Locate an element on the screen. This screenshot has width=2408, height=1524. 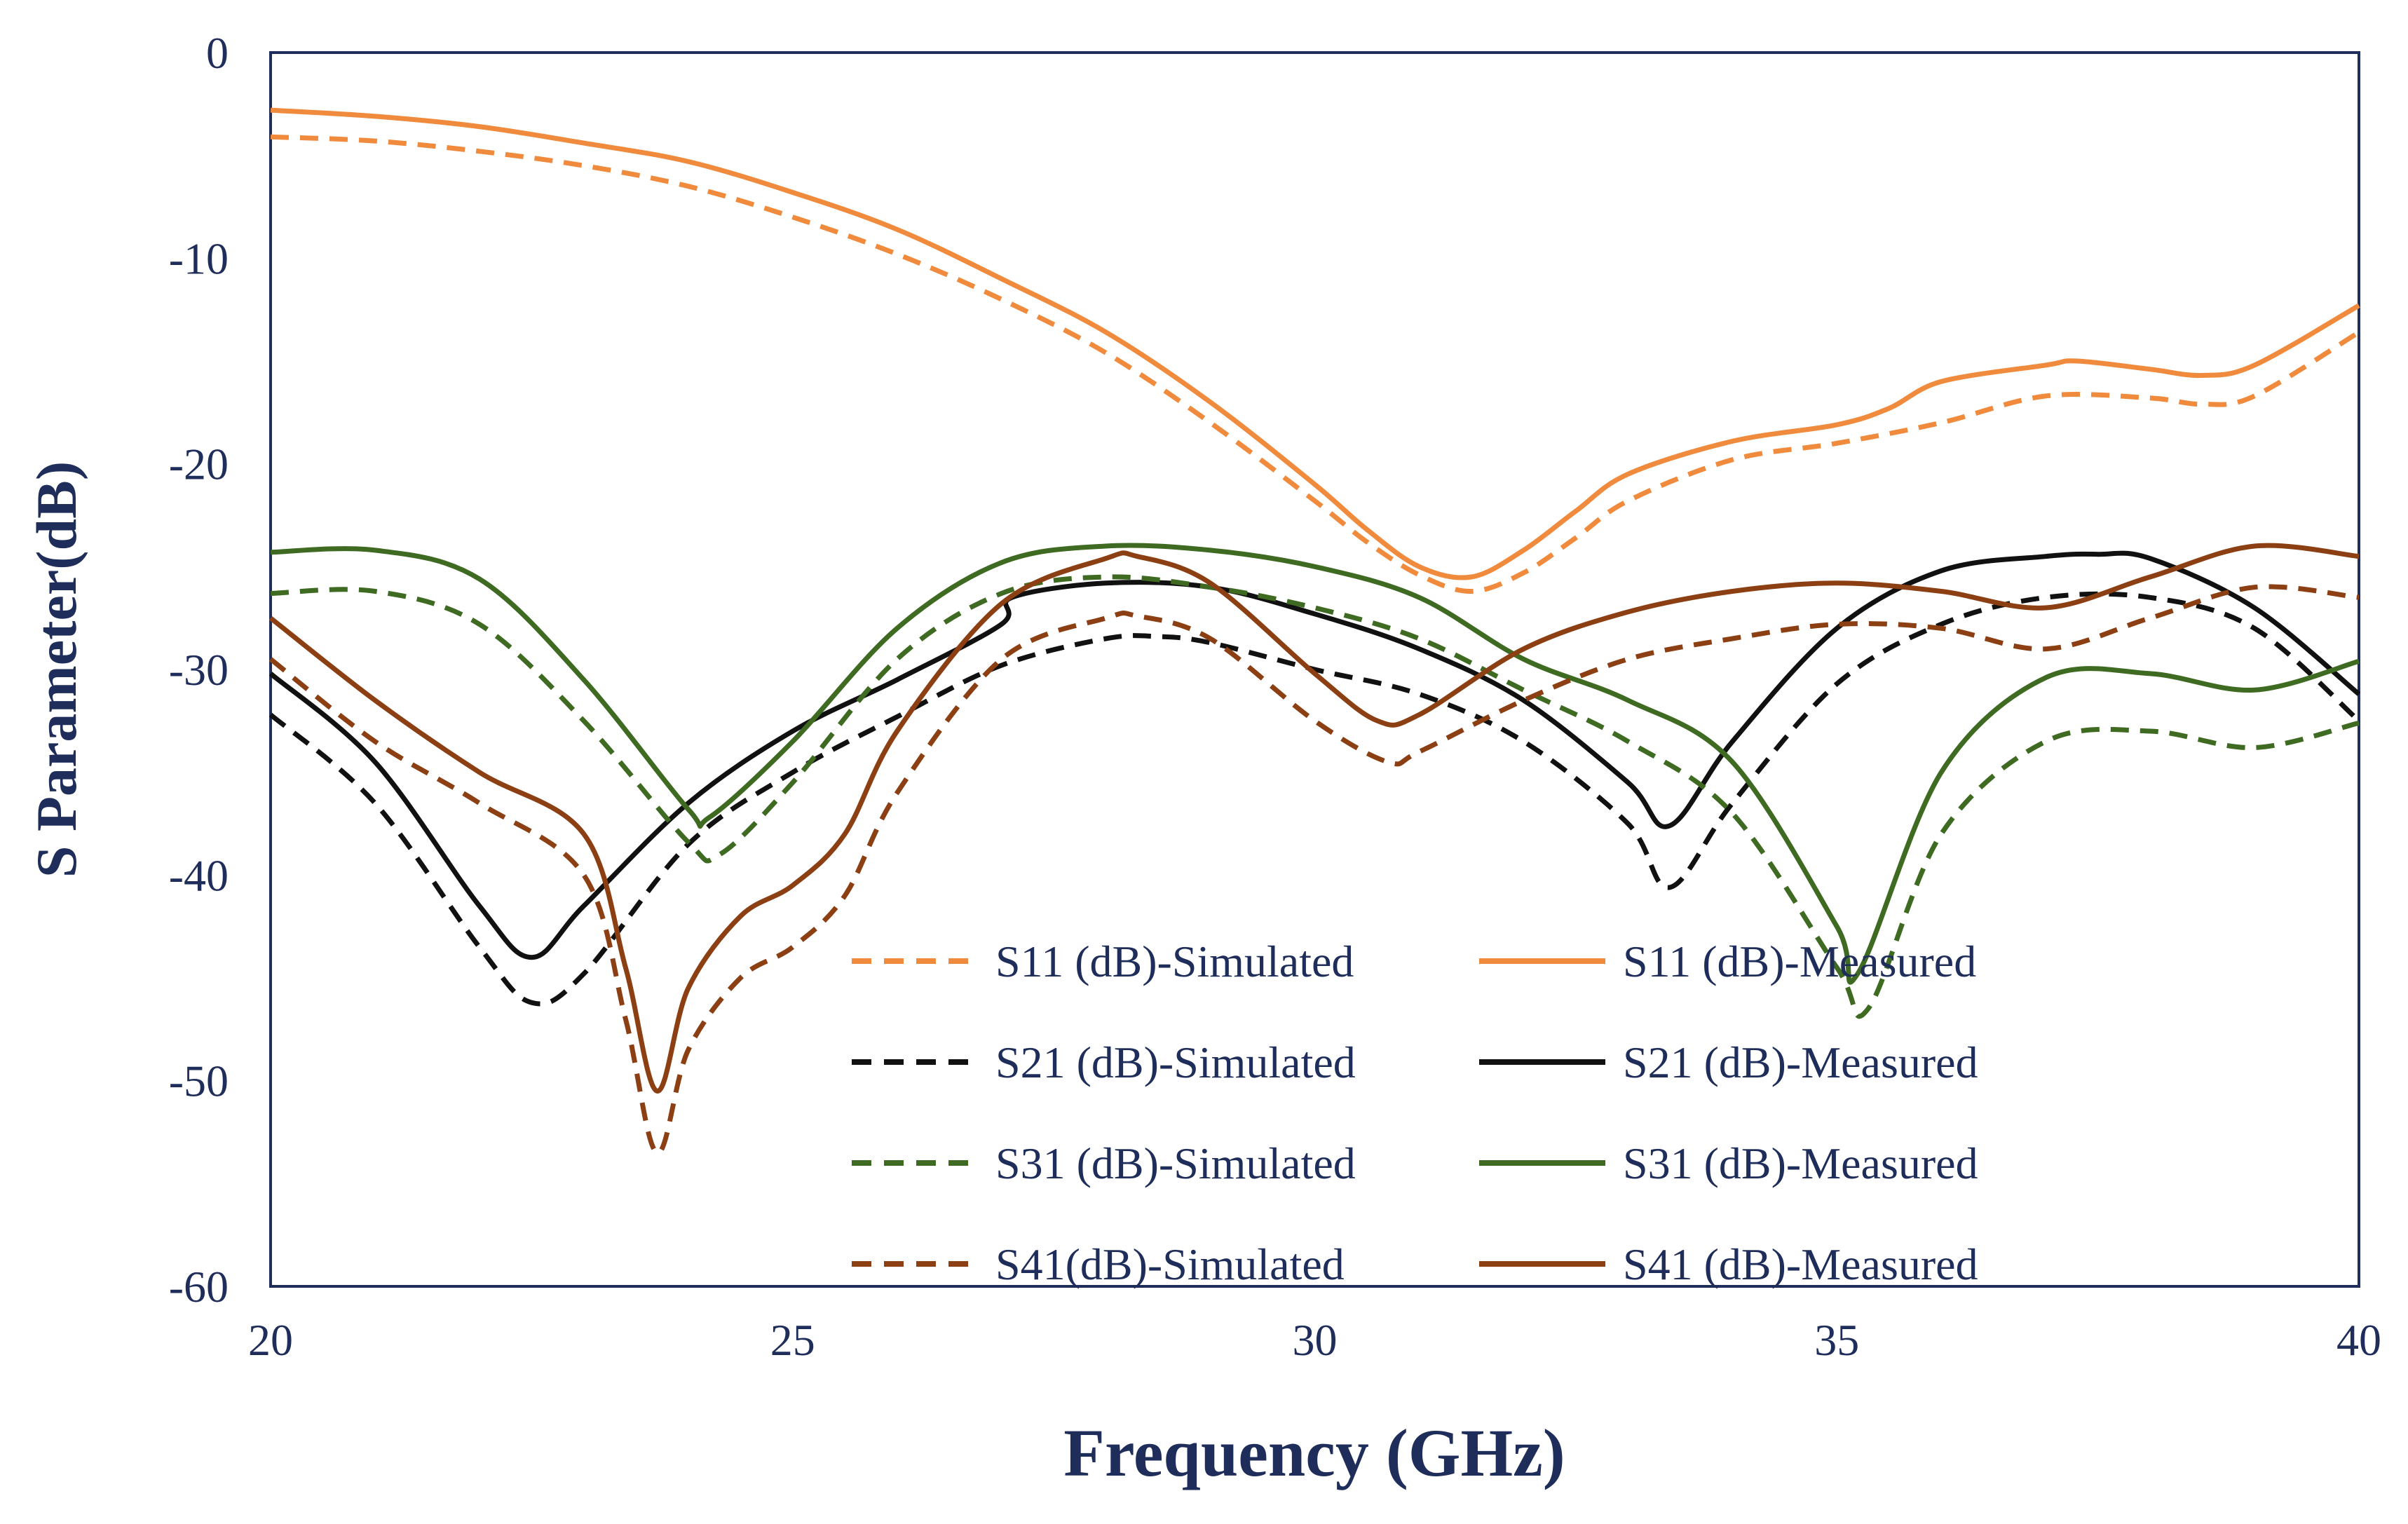
y-tick-label: -30 is located at coordinates (199, 670).